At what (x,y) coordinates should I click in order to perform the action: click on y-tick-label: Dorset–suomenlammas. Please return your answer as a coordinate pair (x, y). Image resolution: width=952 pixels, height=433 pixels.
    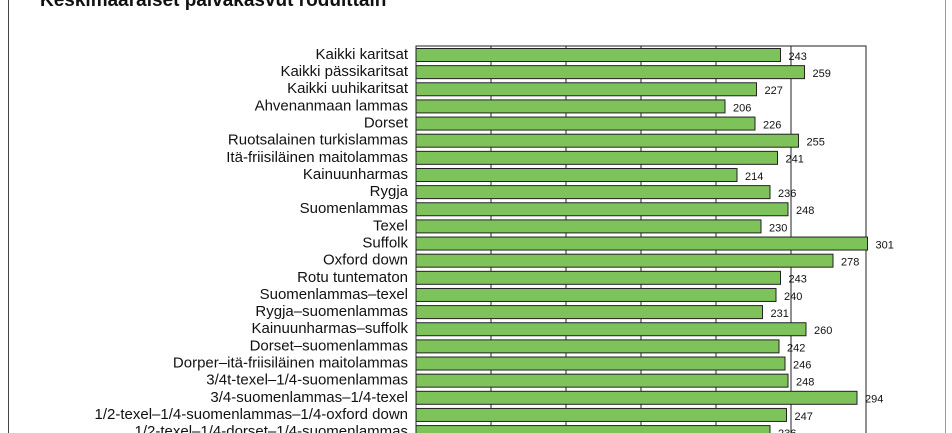
    Looking at the image, I should click on (329, 345).